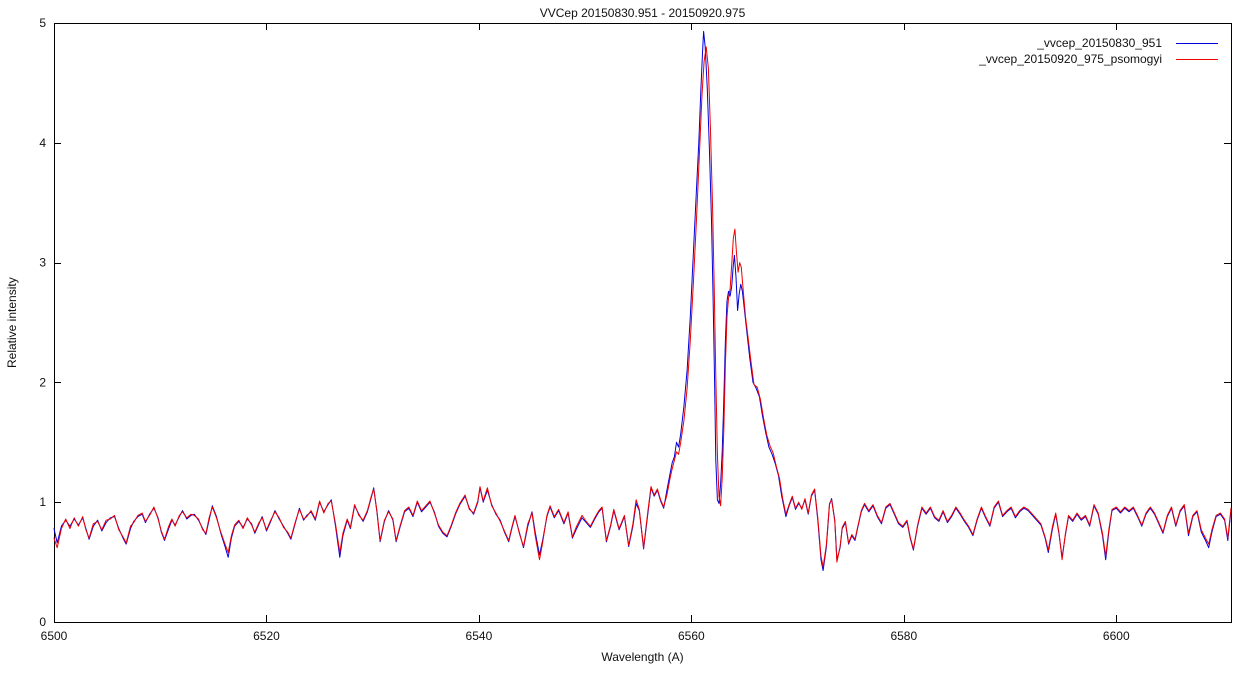  I want to click on x-tick-label: 6600, so click(1116, 636).